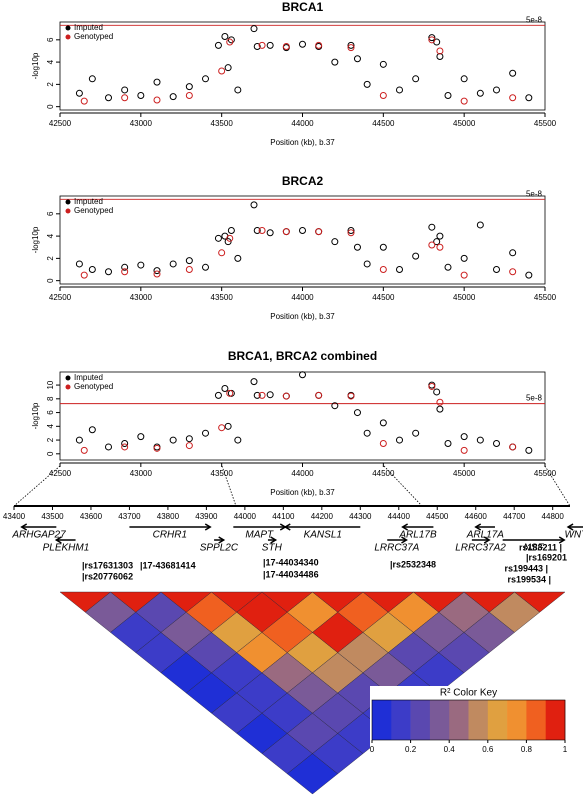 The width and height of the screenshot is (583, 800). I want to click on track-tick-label: 44000, so click(245, 516).